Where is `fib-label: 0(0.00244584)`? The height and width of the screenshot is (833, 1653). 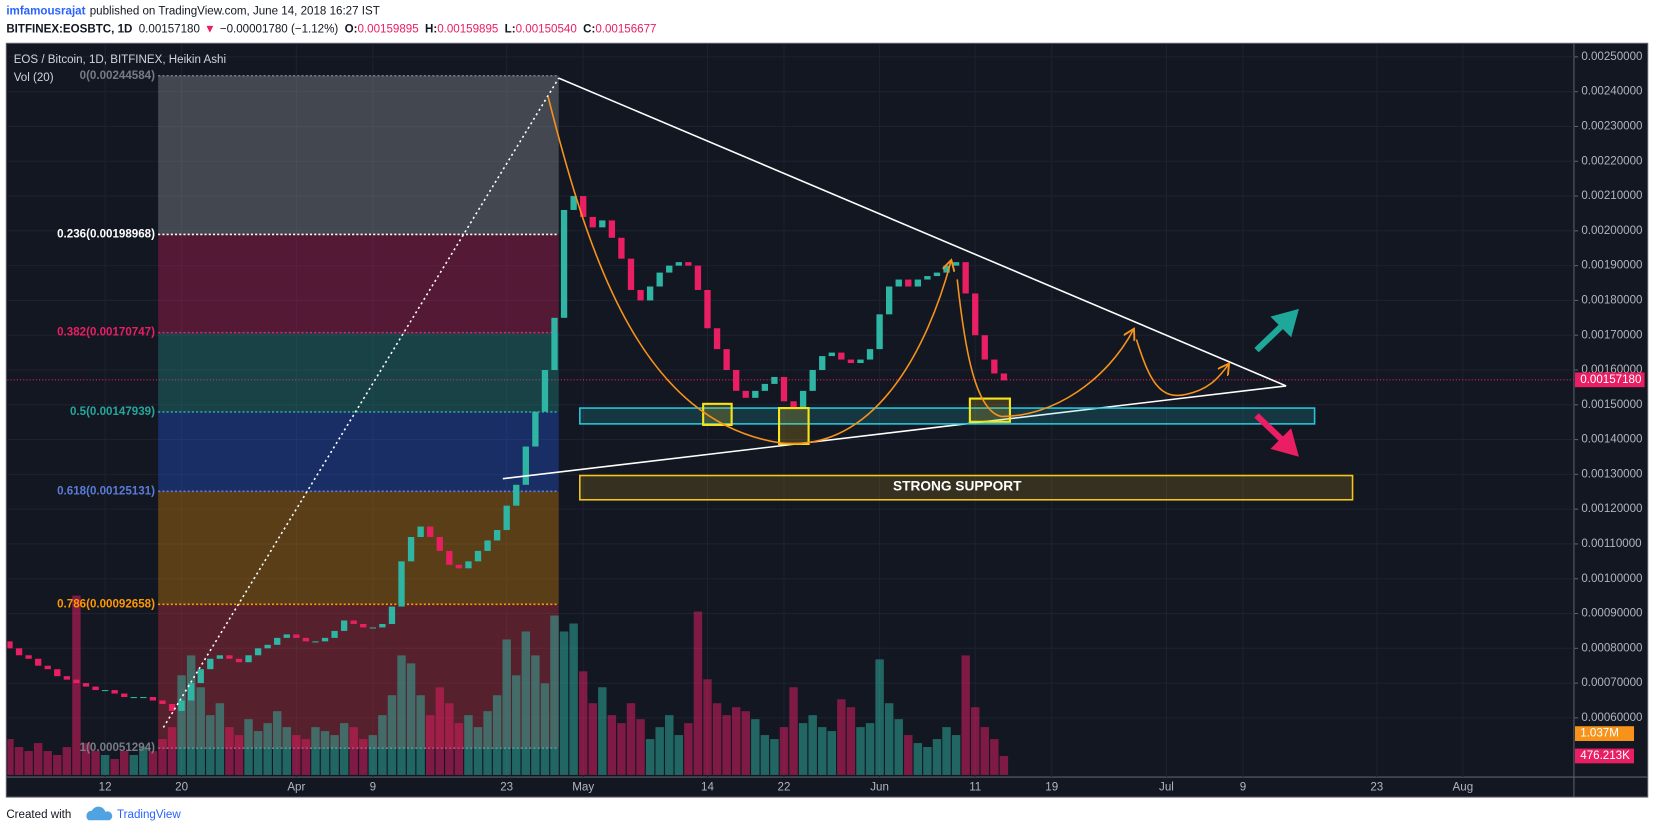 fib-label: 0(0.00244584) is located at coordinates (117, 76).